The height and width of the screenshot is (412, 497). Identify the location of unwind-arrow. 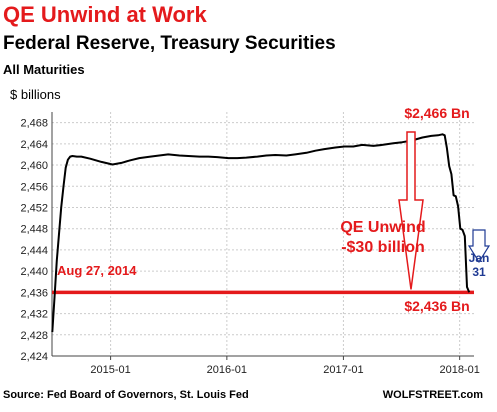
(411, 210).